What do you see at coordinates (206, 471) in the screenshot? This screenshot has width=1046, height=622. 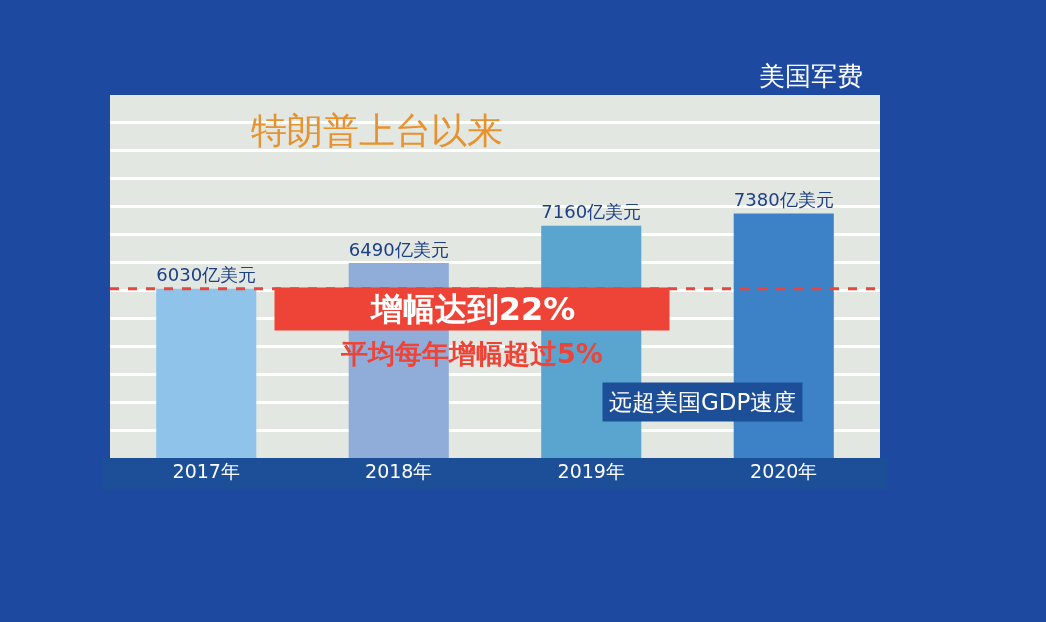 I see `x-tick-label: 2017年` at bounding box center [206, 471].